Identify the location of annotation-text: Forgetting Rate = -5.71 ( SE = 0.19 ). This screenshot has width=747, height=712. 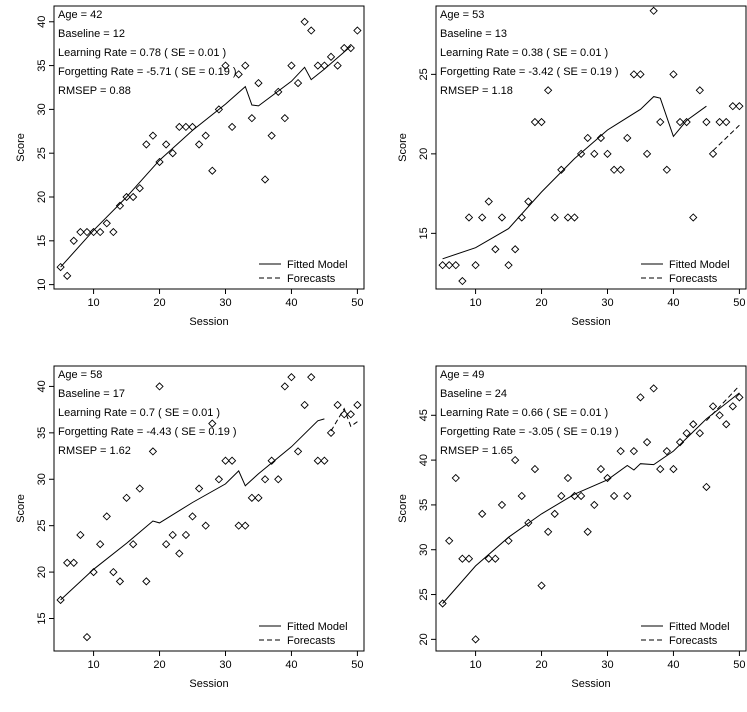
(147, 72).